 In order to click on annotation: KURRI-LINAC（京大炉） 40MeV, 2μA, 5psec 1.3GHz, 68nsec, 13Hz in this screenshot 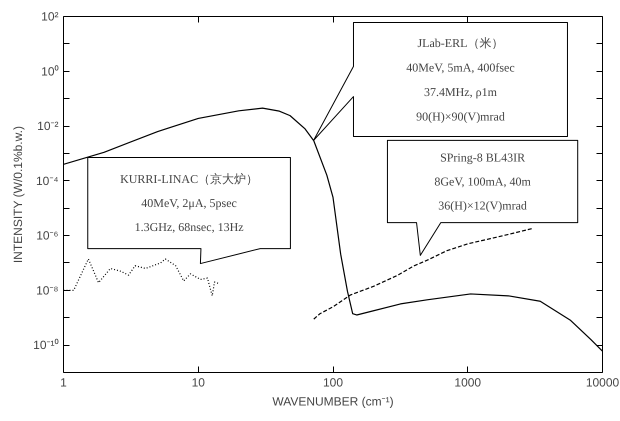, I will do `click(189, 203)`.